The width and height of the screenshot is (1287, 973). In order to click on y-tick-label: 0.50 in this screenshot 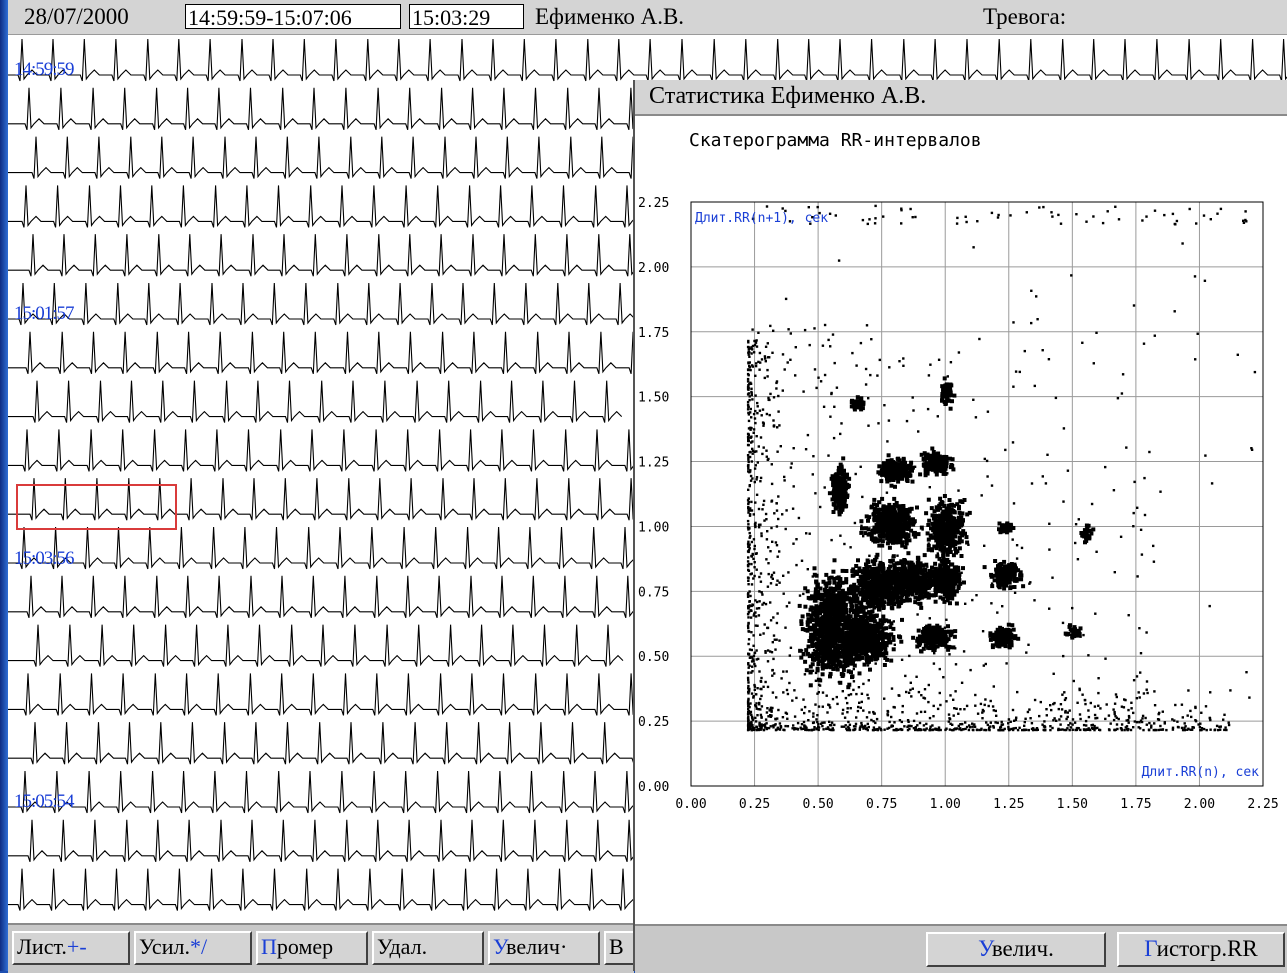, I will do `click(653, 657)`.